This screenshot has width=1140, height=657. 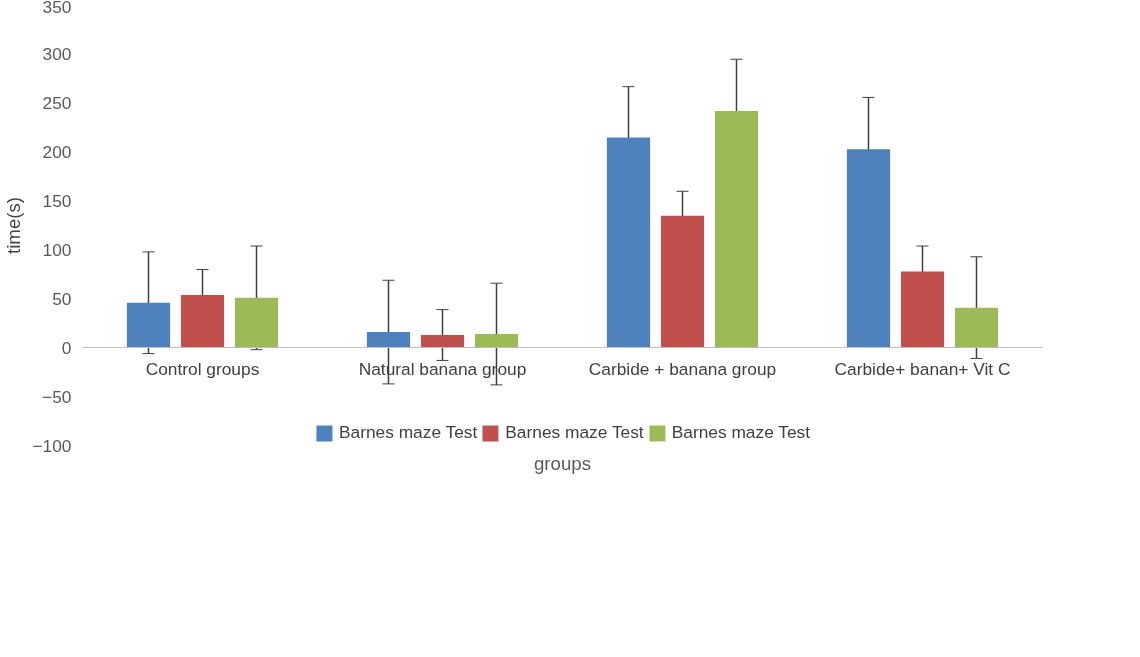 I want to click on y-tick-label: 200, so click(x=57, y=152).